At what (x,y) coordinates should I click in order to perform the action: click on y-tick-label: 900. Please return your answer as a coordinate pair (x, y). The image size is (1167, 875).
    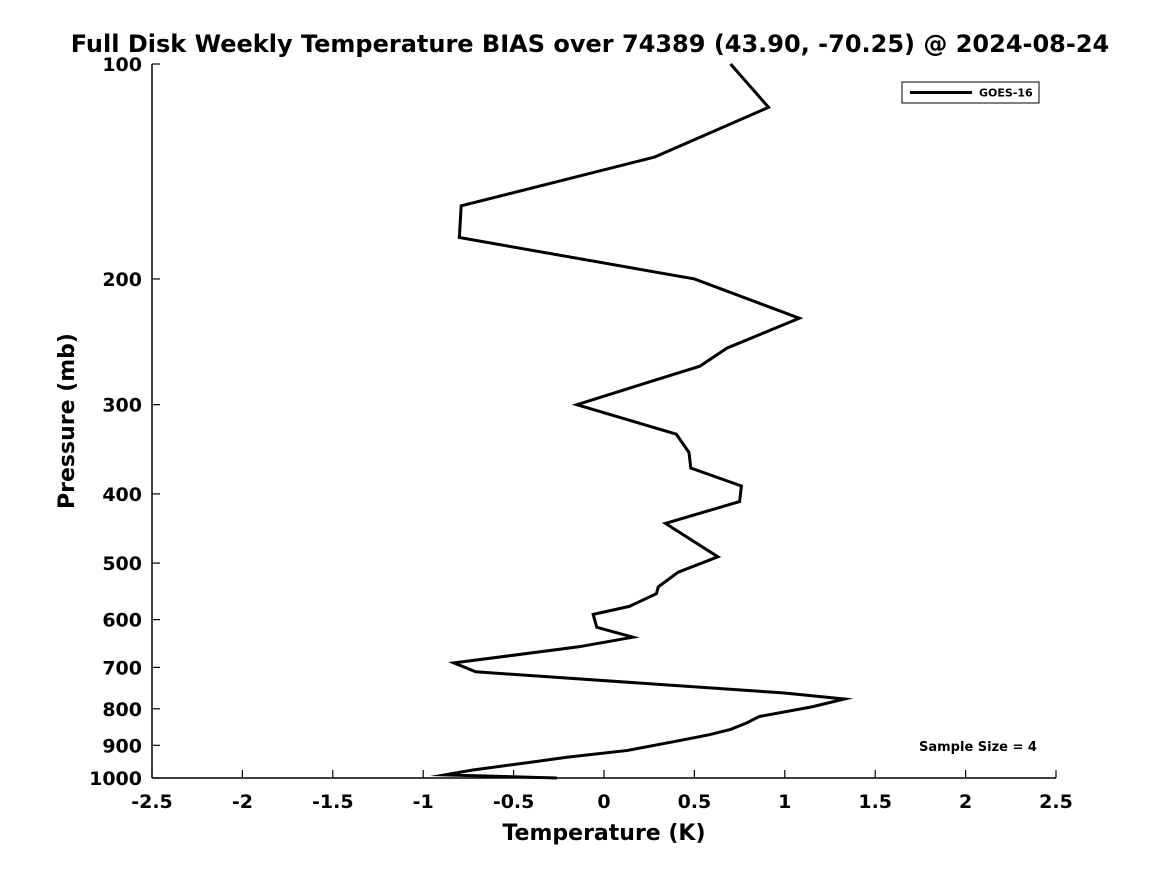
    Looking at the image, I should click on (122, 746).